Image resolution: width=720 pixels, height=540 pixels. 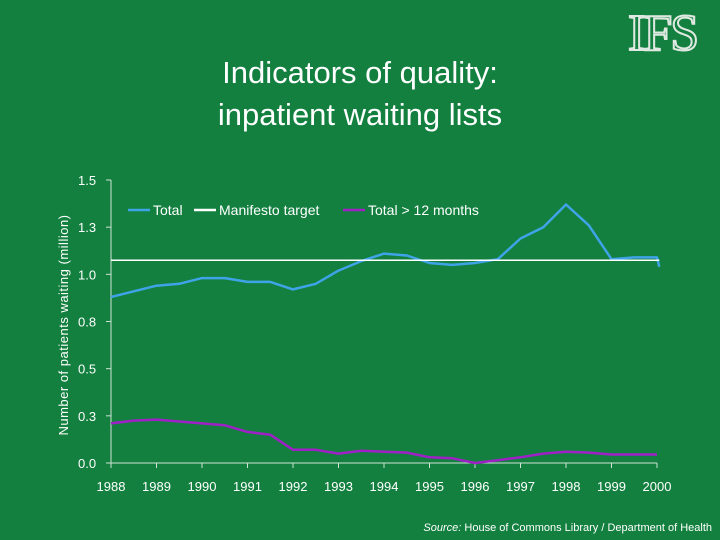 I want to click on series-over-12-months-line, so click(x=383, y=441).